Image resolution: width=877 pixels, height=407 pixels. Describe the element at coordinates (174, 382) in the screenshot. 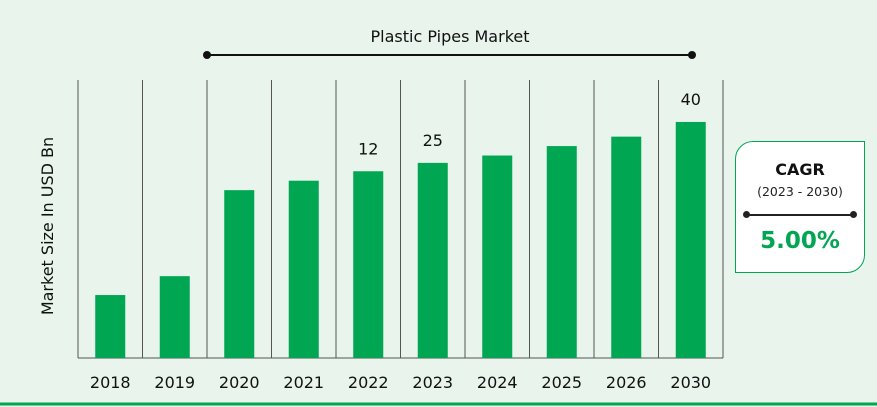

I see `x-tick-label: 2019` at that location.